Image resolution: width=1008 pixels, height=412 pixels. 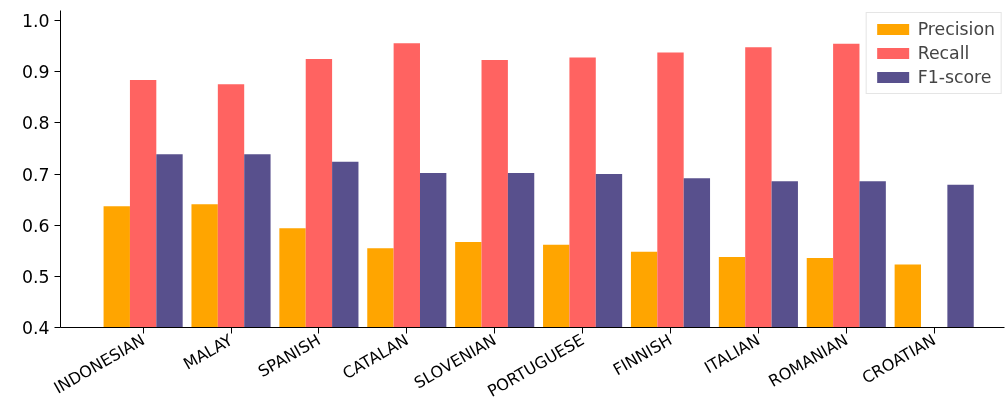 I want to click on legend-label: Recall, so click(x=943, y=53).